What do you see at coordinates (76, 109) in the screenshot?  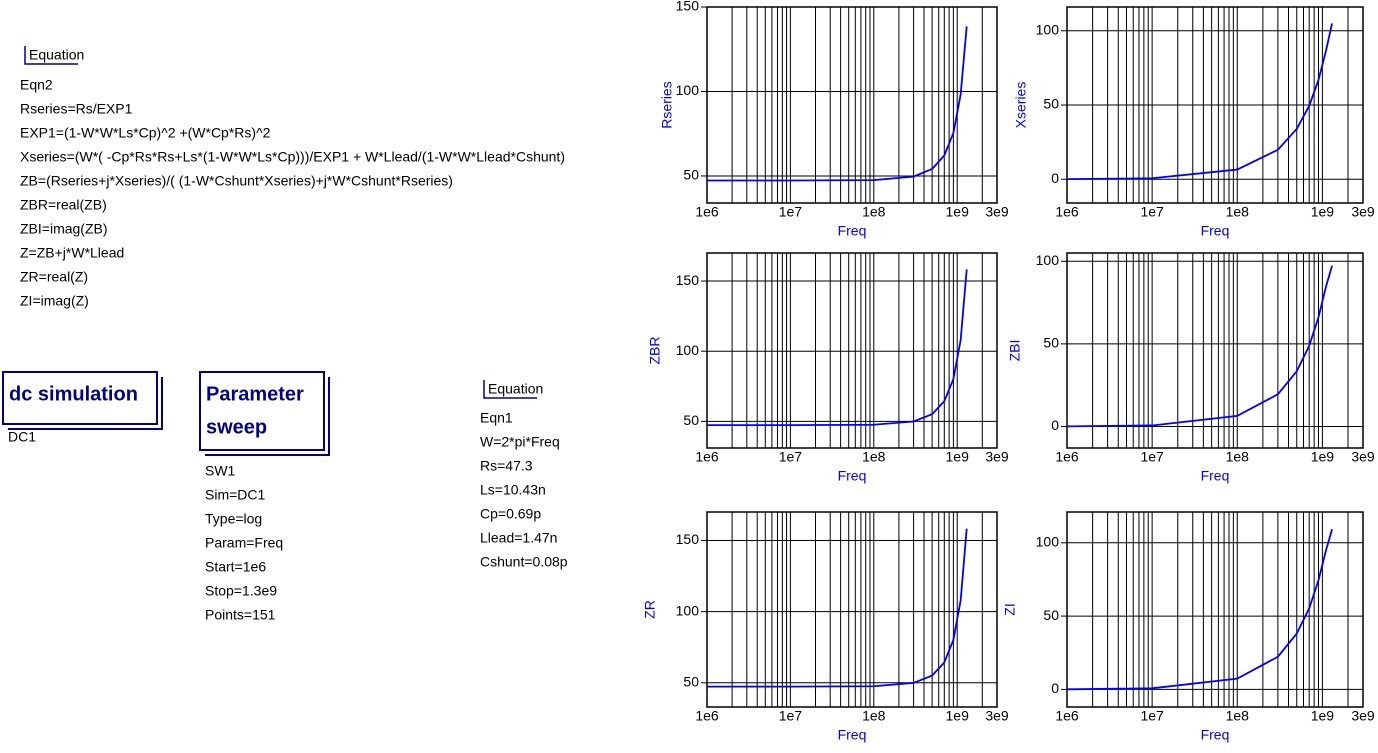 I see `equation-line: Rseries=Rs/EXP1` at bounding box center [76, 109].